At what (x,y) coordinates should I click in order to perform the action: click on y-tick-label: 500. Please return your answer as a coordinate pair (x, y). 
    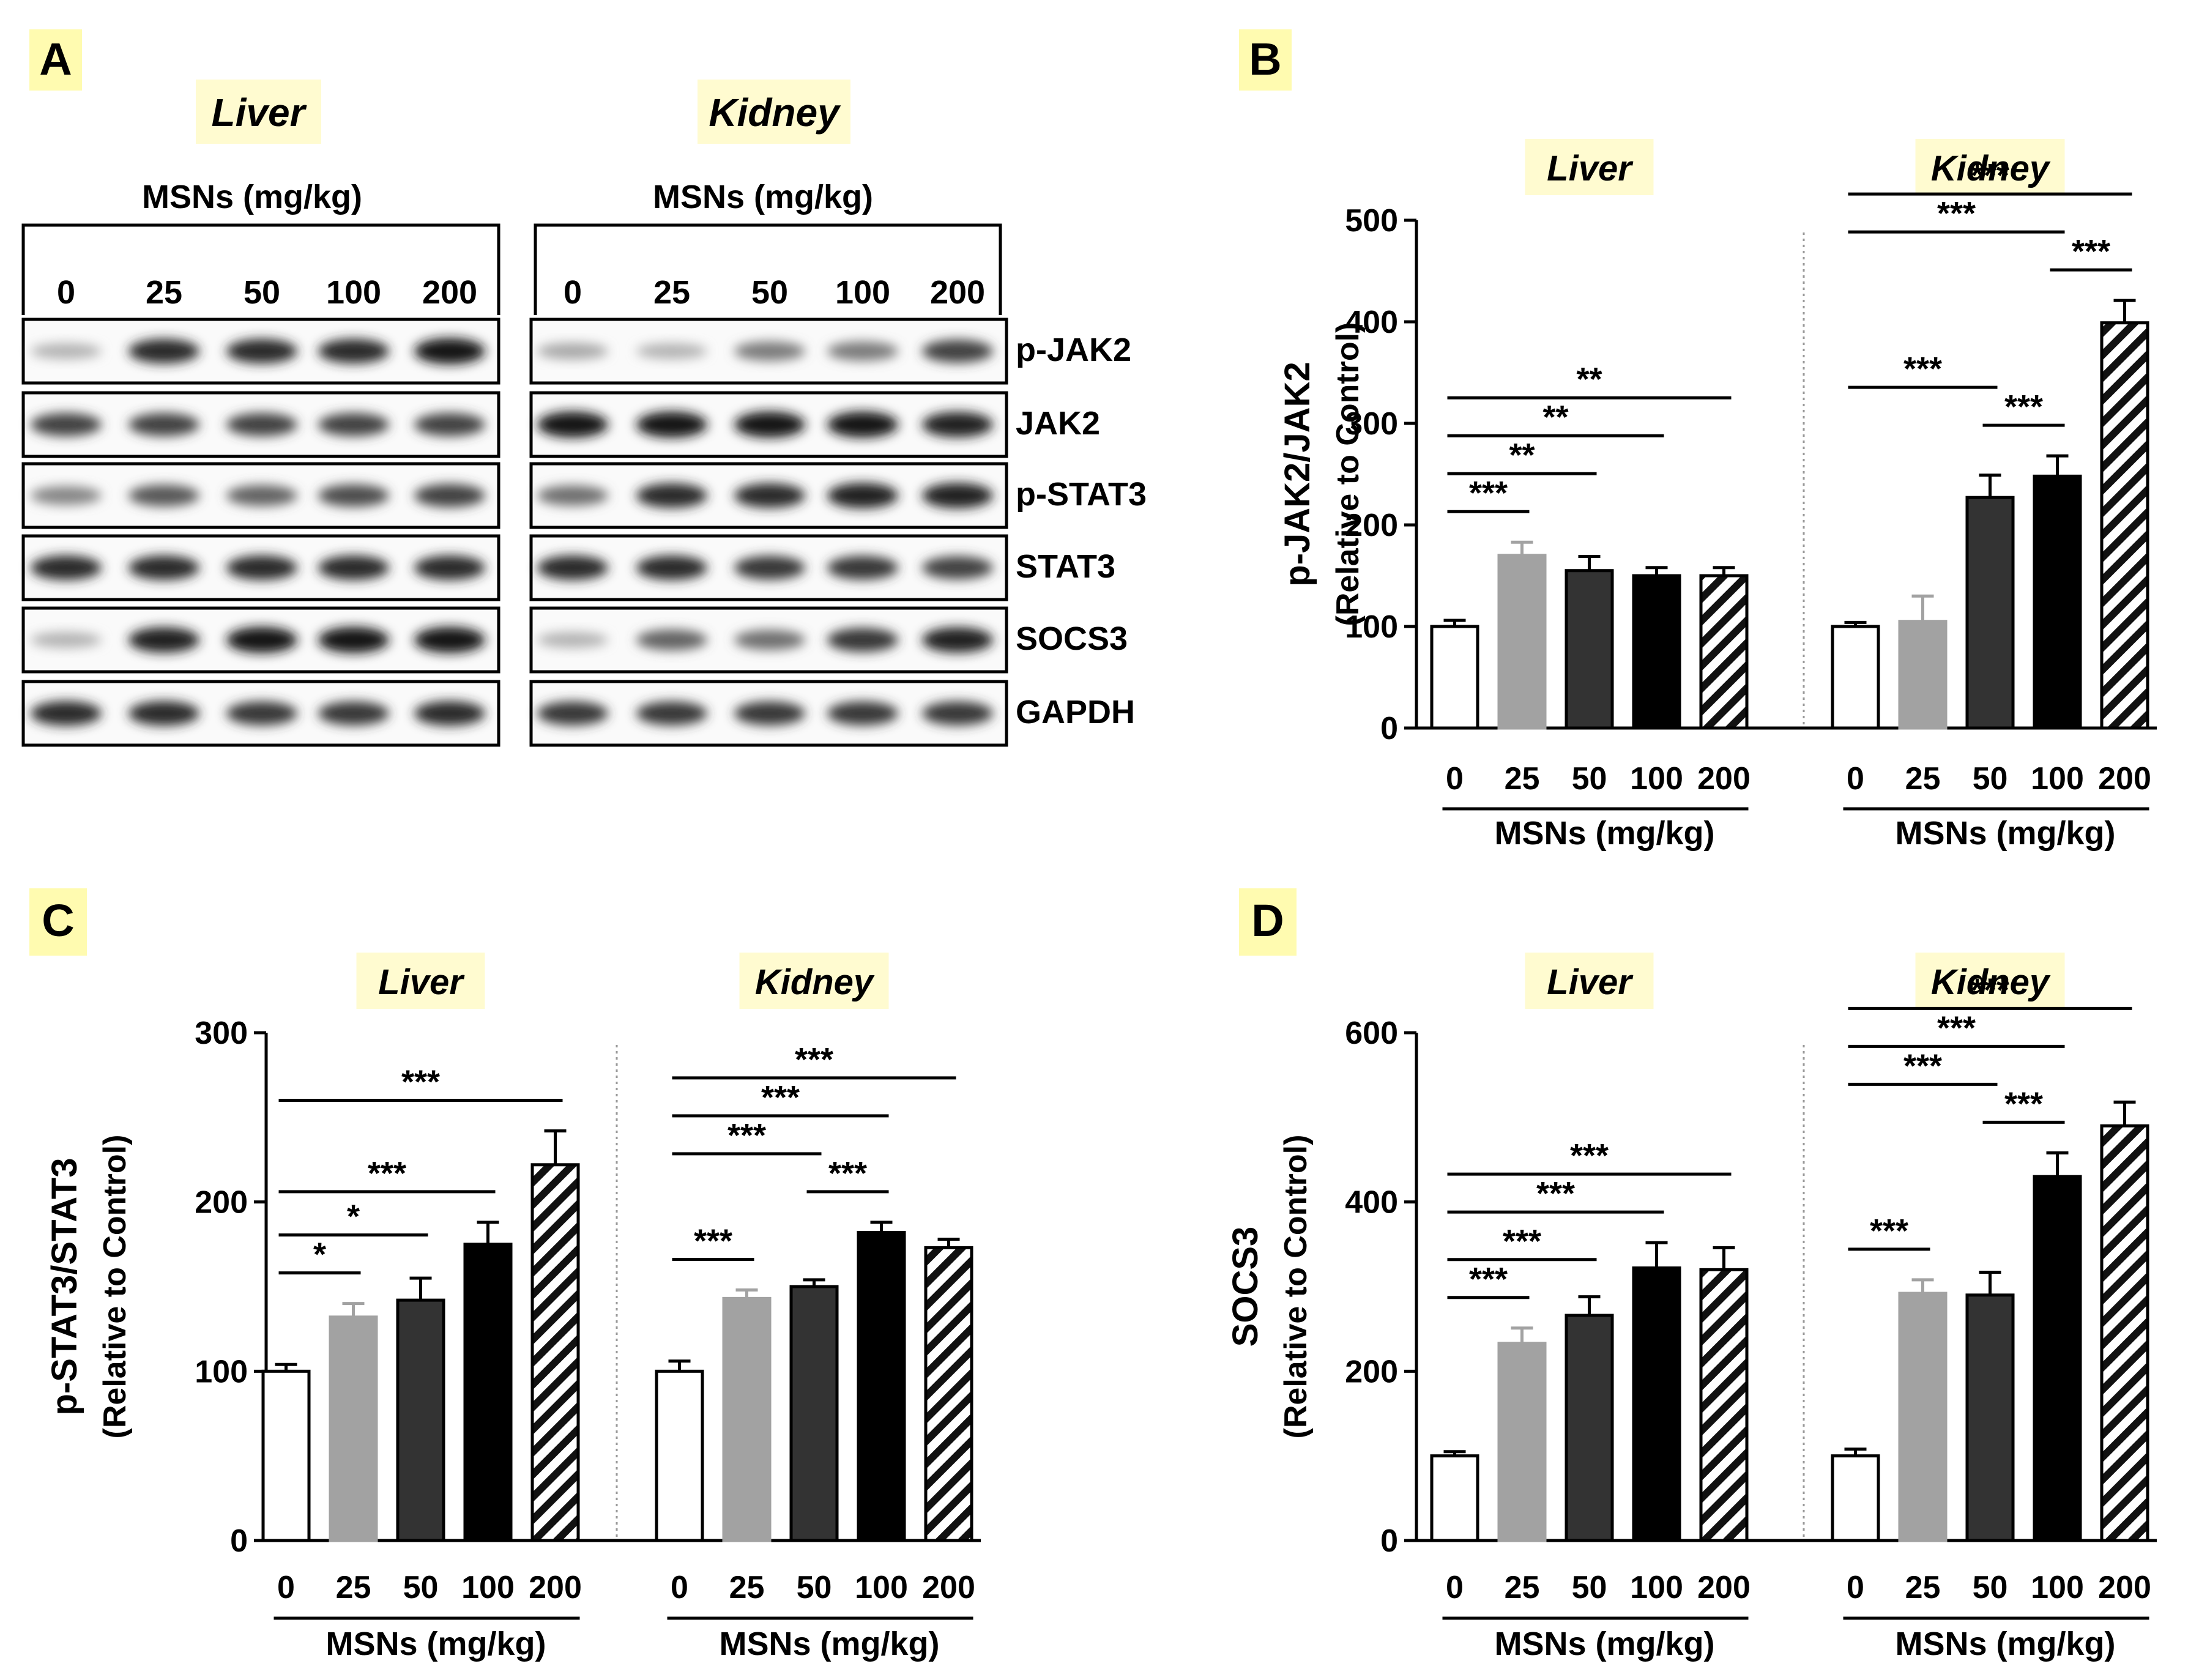
    Looking at the image, I should click on (1371, 221).